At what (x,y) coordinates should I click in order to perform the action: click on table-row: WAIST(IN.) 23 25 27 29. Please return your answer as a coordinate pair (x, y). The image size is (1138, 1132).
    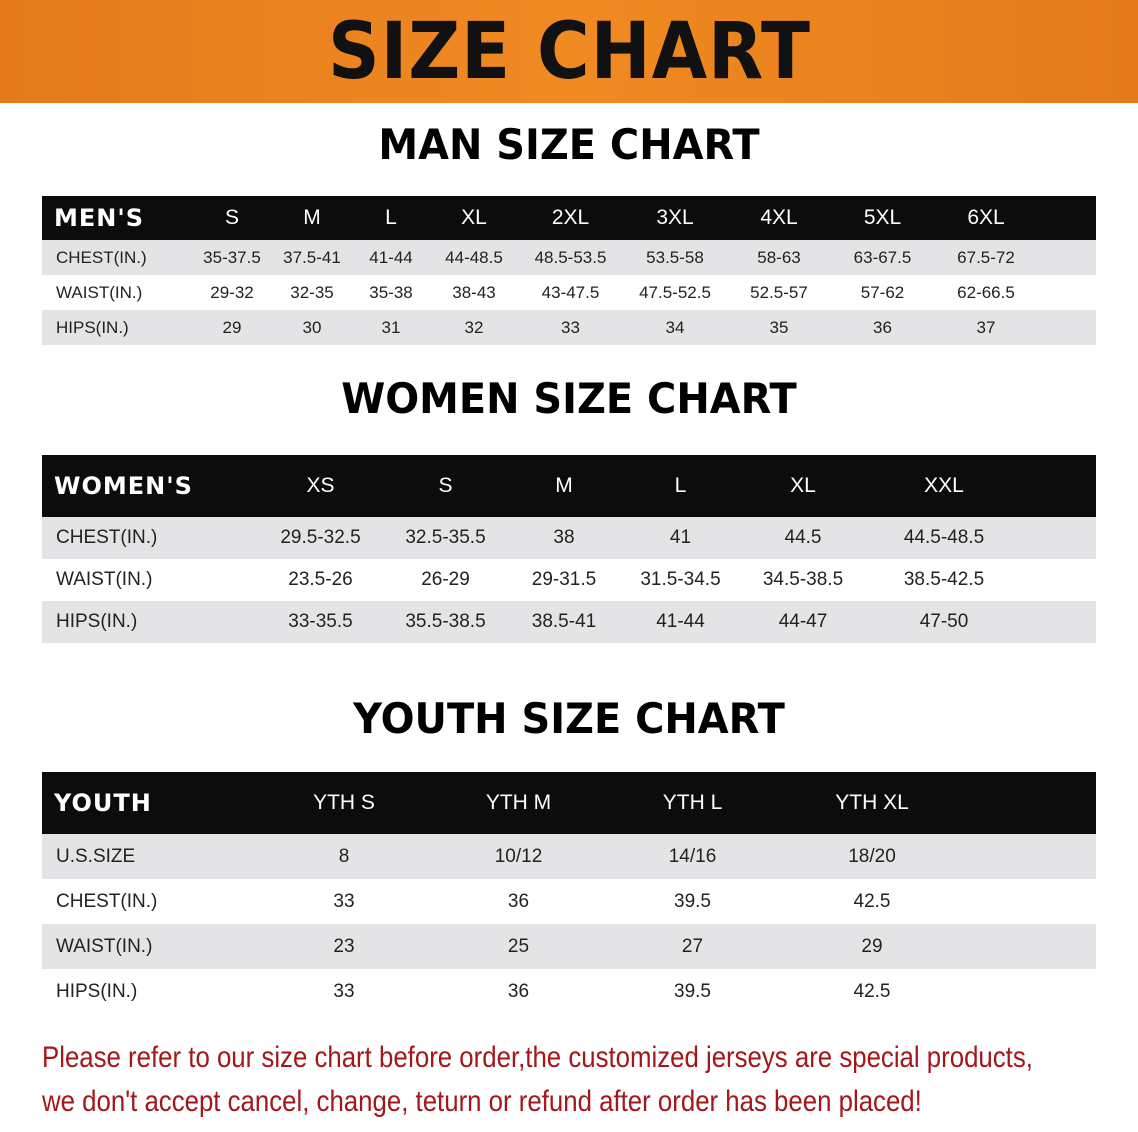
    Looking at the image, I should click on (569, 946).